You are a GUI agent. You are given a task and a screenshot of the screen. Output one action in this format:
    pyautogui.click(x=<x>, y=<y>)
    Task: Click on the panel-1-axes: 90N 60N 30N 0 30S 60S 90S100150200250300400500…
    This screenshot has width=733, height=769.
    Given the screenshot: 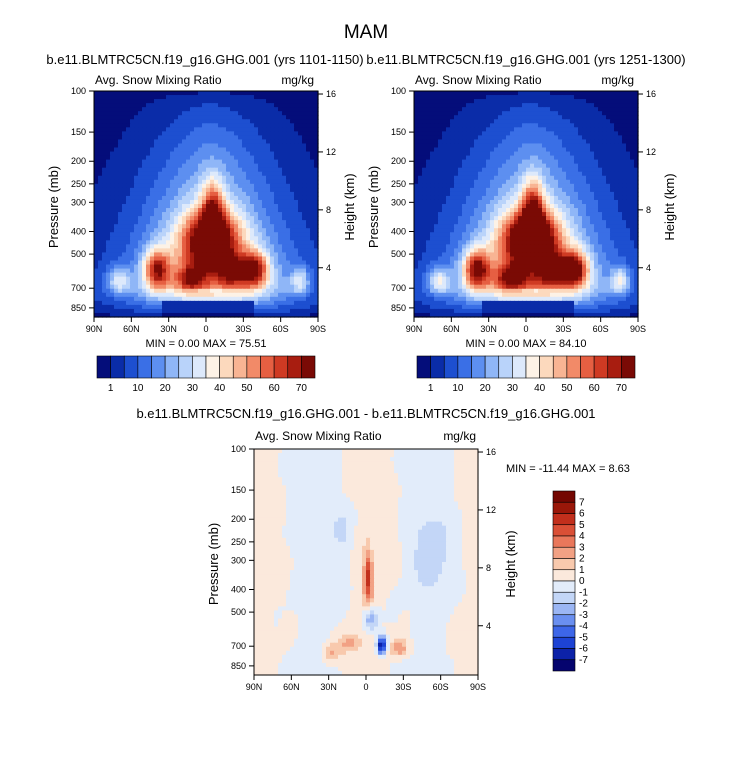 What is the action you would take?
    pyautogui.click(x=203, y=210)
    